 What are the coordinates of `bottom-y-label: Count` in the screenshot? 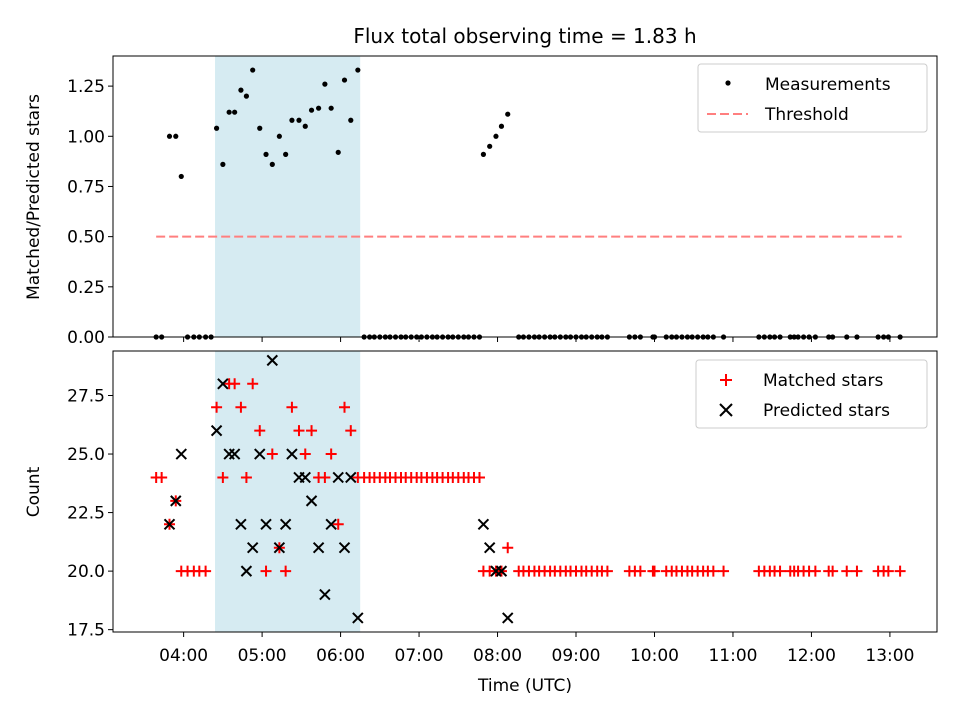 It's located at (34, 491).